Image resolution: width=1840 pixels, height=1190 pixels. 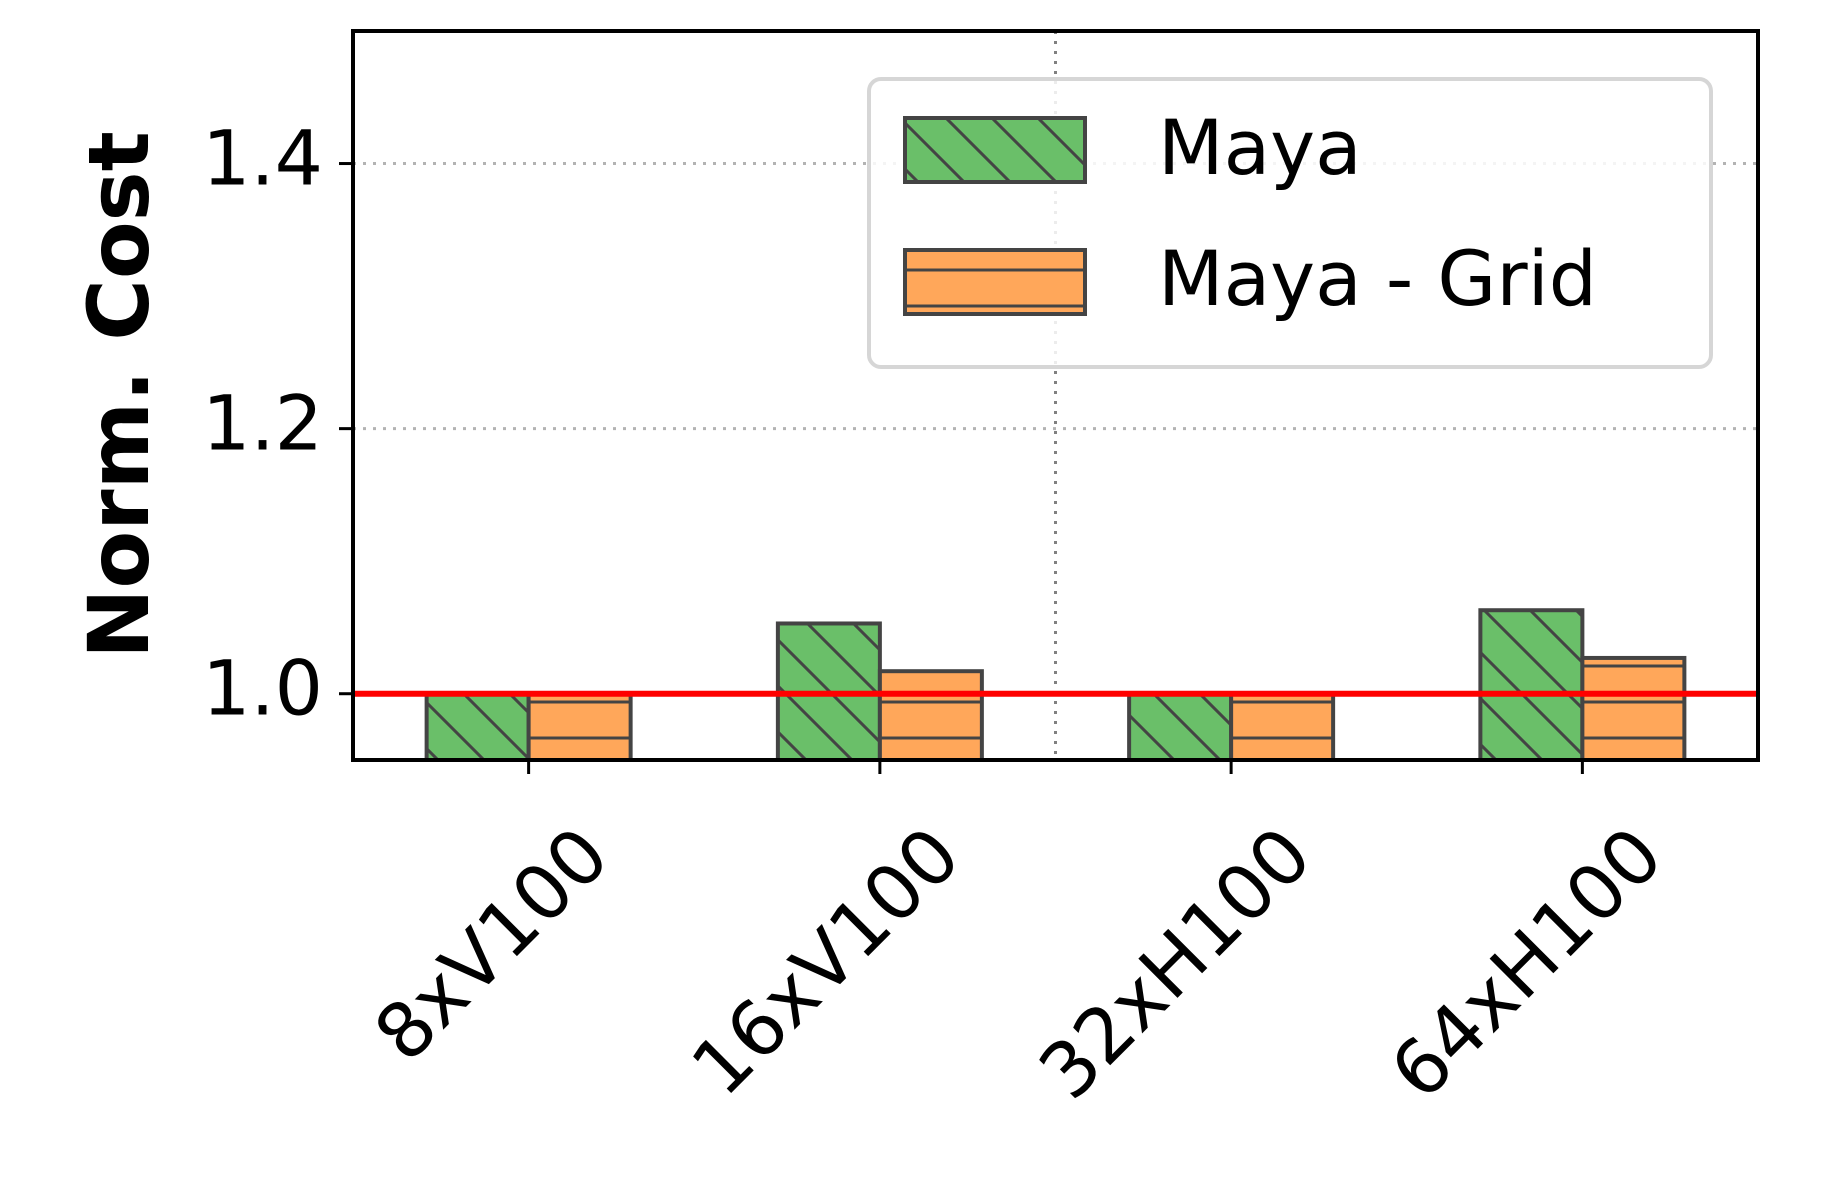 I want to click on y-axis-ticks: 1.0 1.2 1.4, so click(x=277, y=423).